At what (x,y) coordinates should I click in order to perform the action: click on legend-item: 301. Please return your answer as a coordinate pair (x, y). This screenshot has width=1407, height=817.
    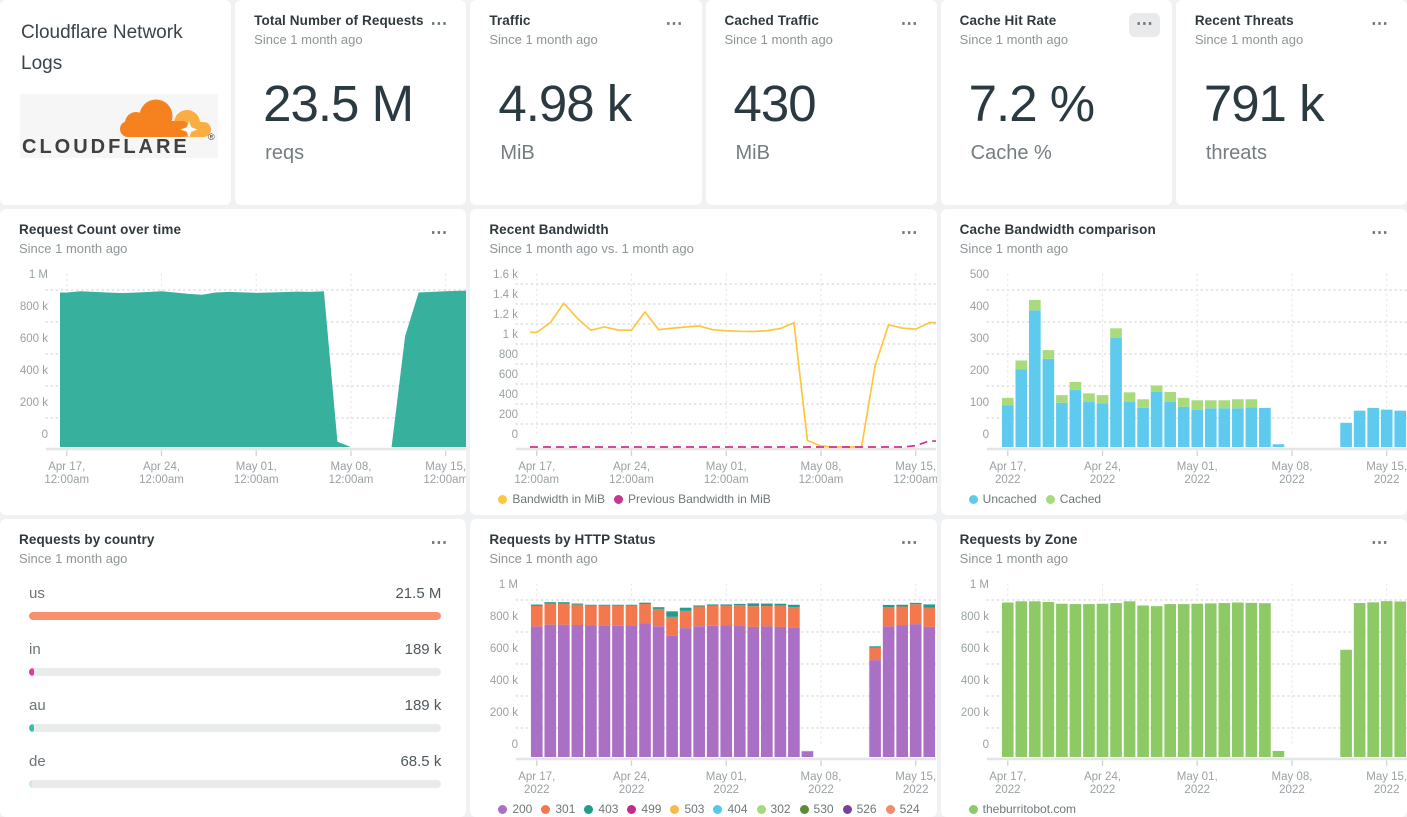
    Looking at the image, I should click on (558, 809).